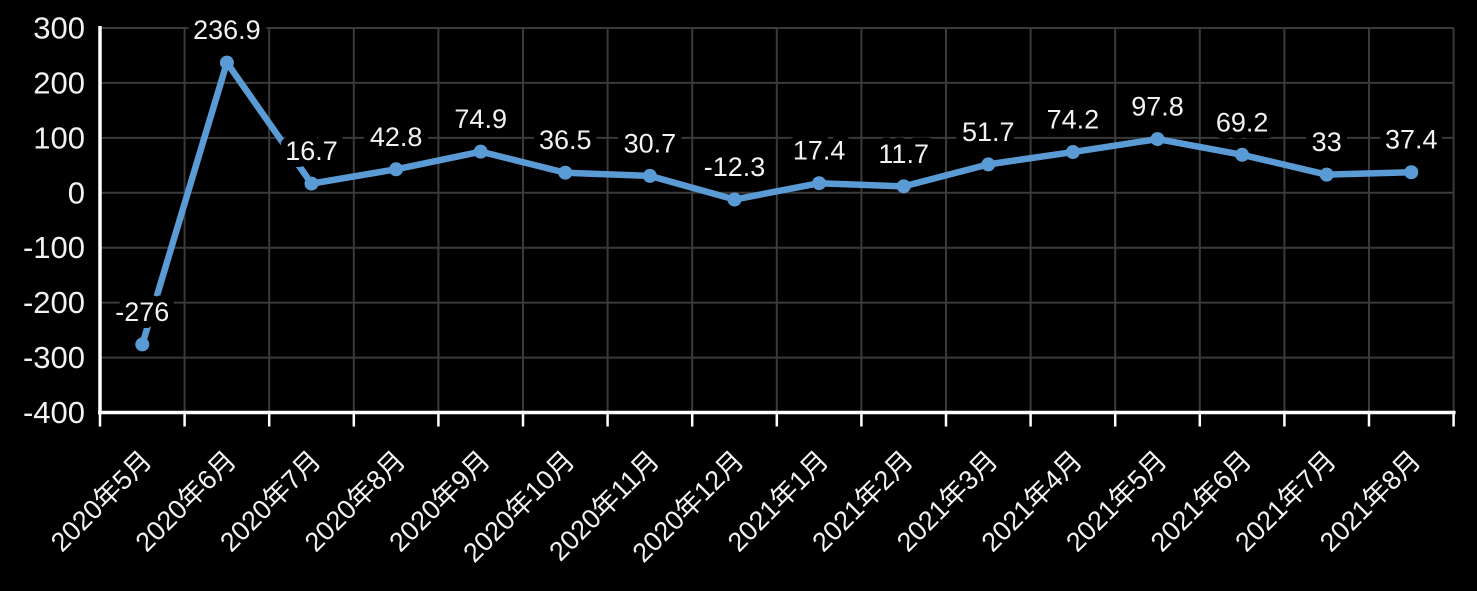 The height and width of the screenshot is (591, 1477). Describe the element at coordinates (1327, 142) in the screenshot. I see `data-label: 33` at that location.